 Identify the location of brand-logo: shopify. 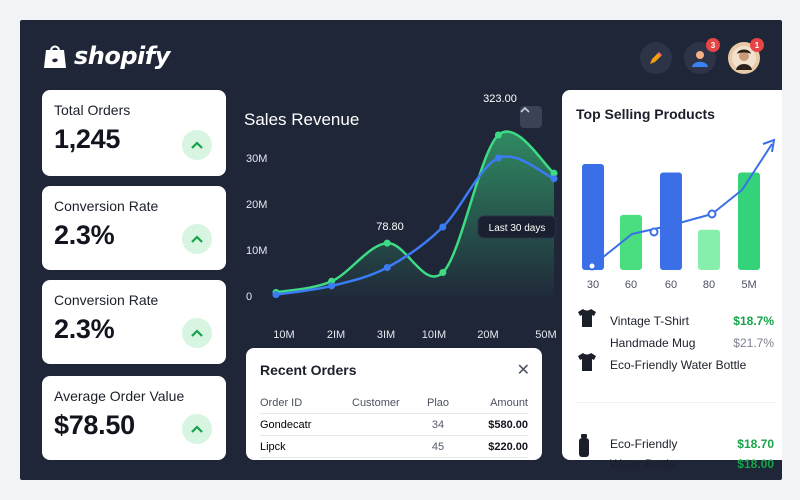
(106, 56).